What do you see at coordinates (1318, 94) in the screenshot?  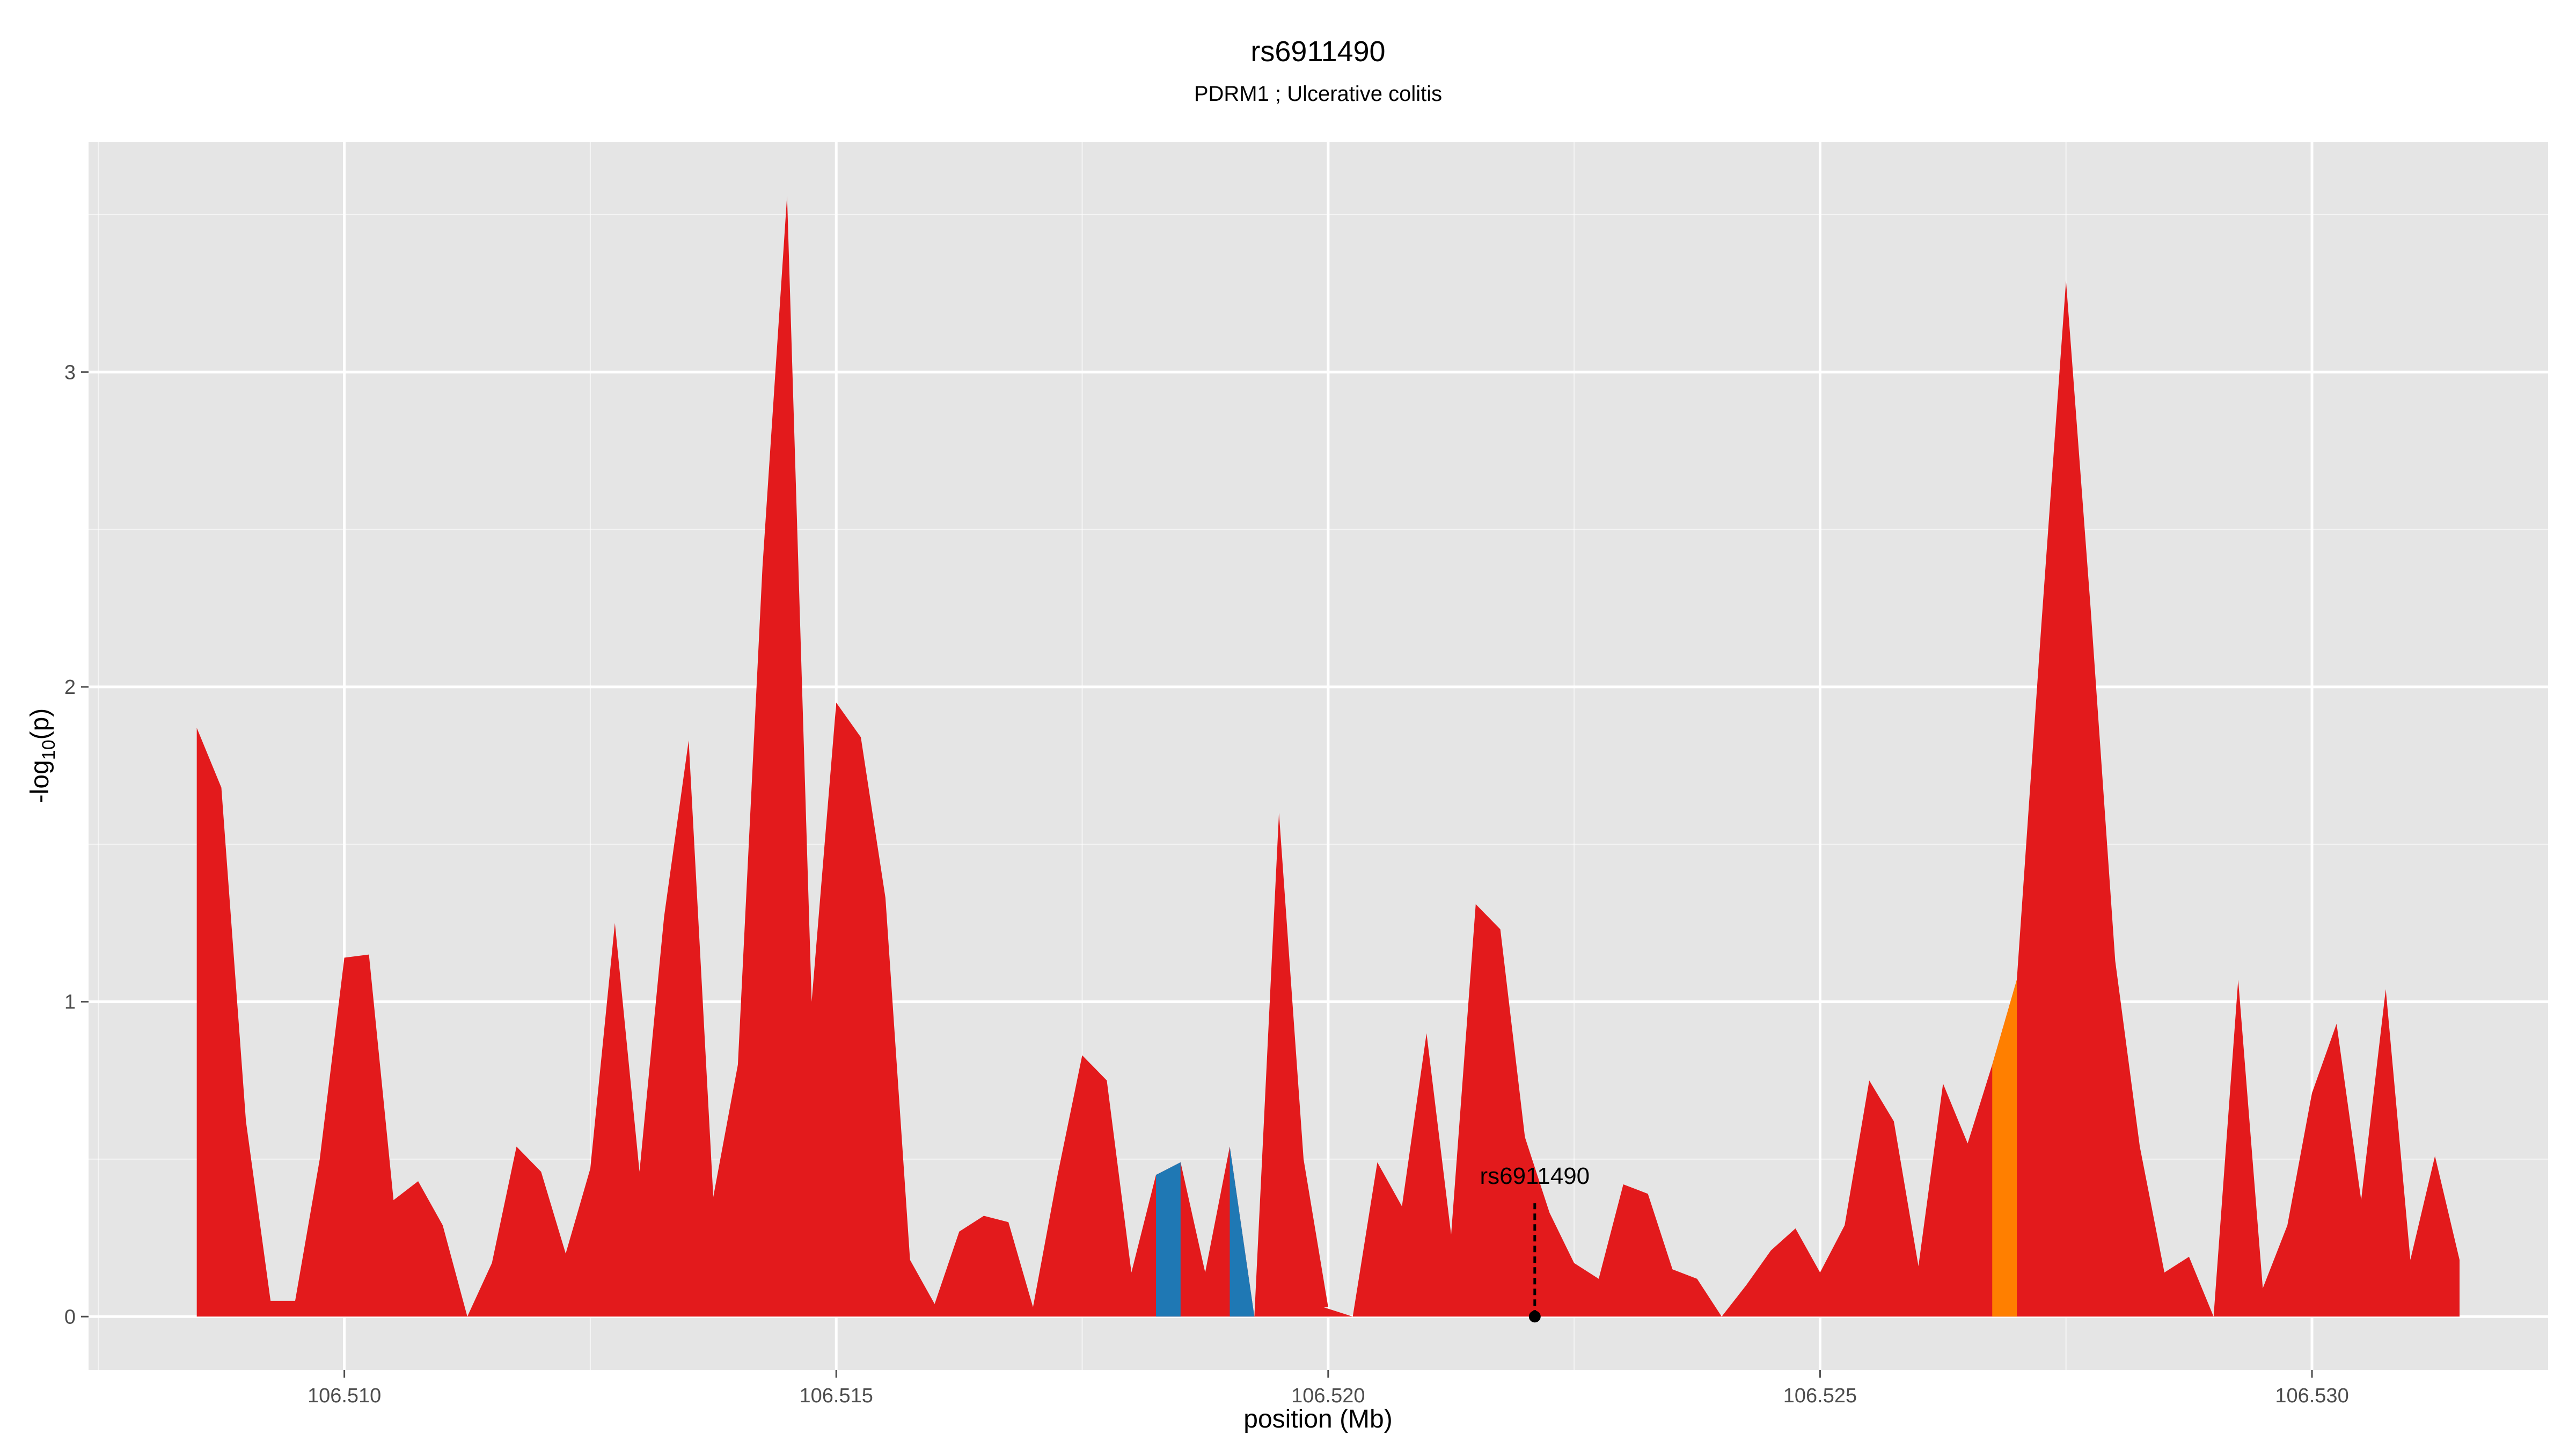 I see `chart-subtitle: PDRM1 ; Ulcerative colitis` at bounding box center [1318, 94].